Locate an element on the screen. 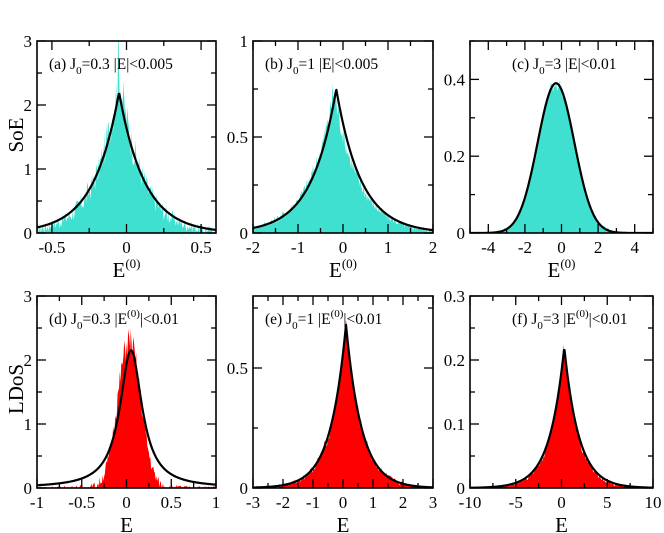 This screenshot has height=533, width=664. annotation-prefix: (e) J is located at coordinates (278, 319).